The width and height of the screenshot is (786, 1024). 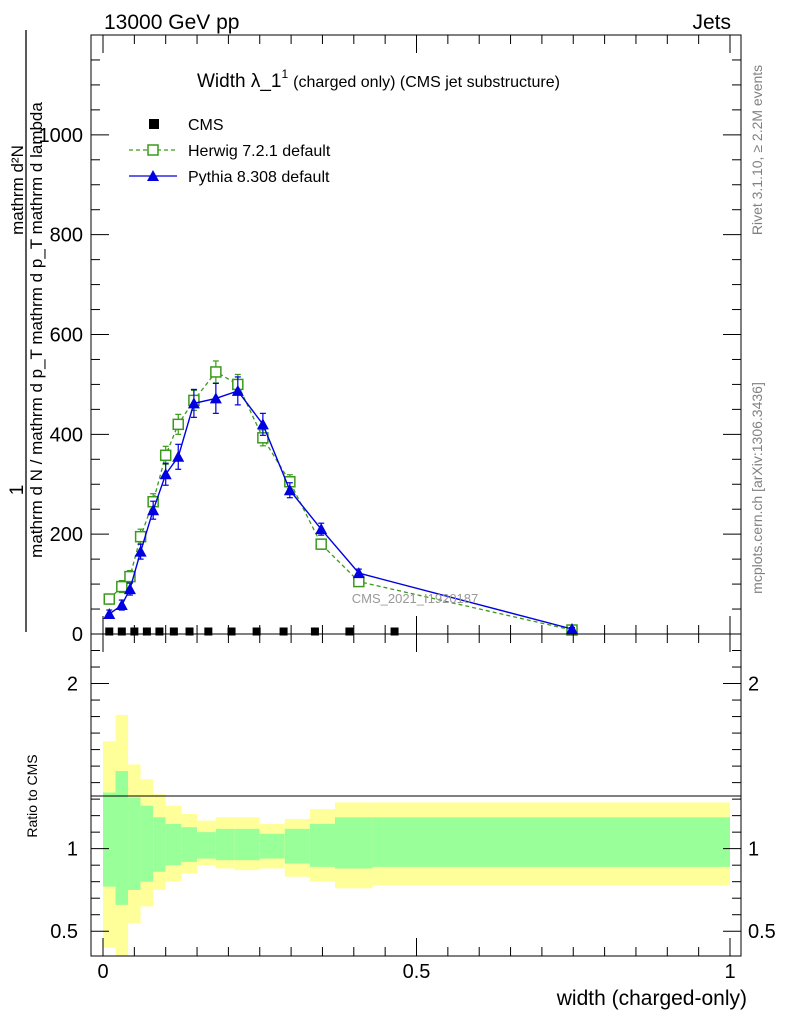 What do you see at coordinates (729, 972) in the screenshot?
I see `x-tick-label: 1` at bounding box center [729, 972].